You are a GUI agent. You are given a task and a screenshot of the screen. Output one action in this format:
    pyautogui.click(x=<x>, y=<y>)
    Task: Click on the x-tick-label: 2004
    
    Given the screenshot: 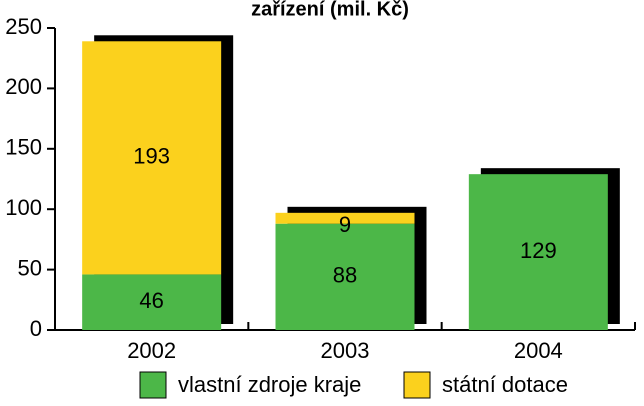 What is the action you would take?
    pyautogui.click(x=538, y=350)
    